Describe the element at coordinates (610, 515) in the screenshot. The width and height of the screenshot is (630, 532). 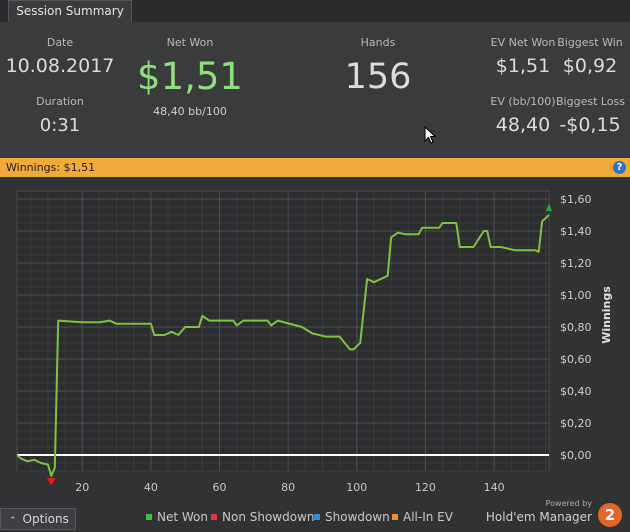
I see `hm2-logo-icon: 2` at that location.